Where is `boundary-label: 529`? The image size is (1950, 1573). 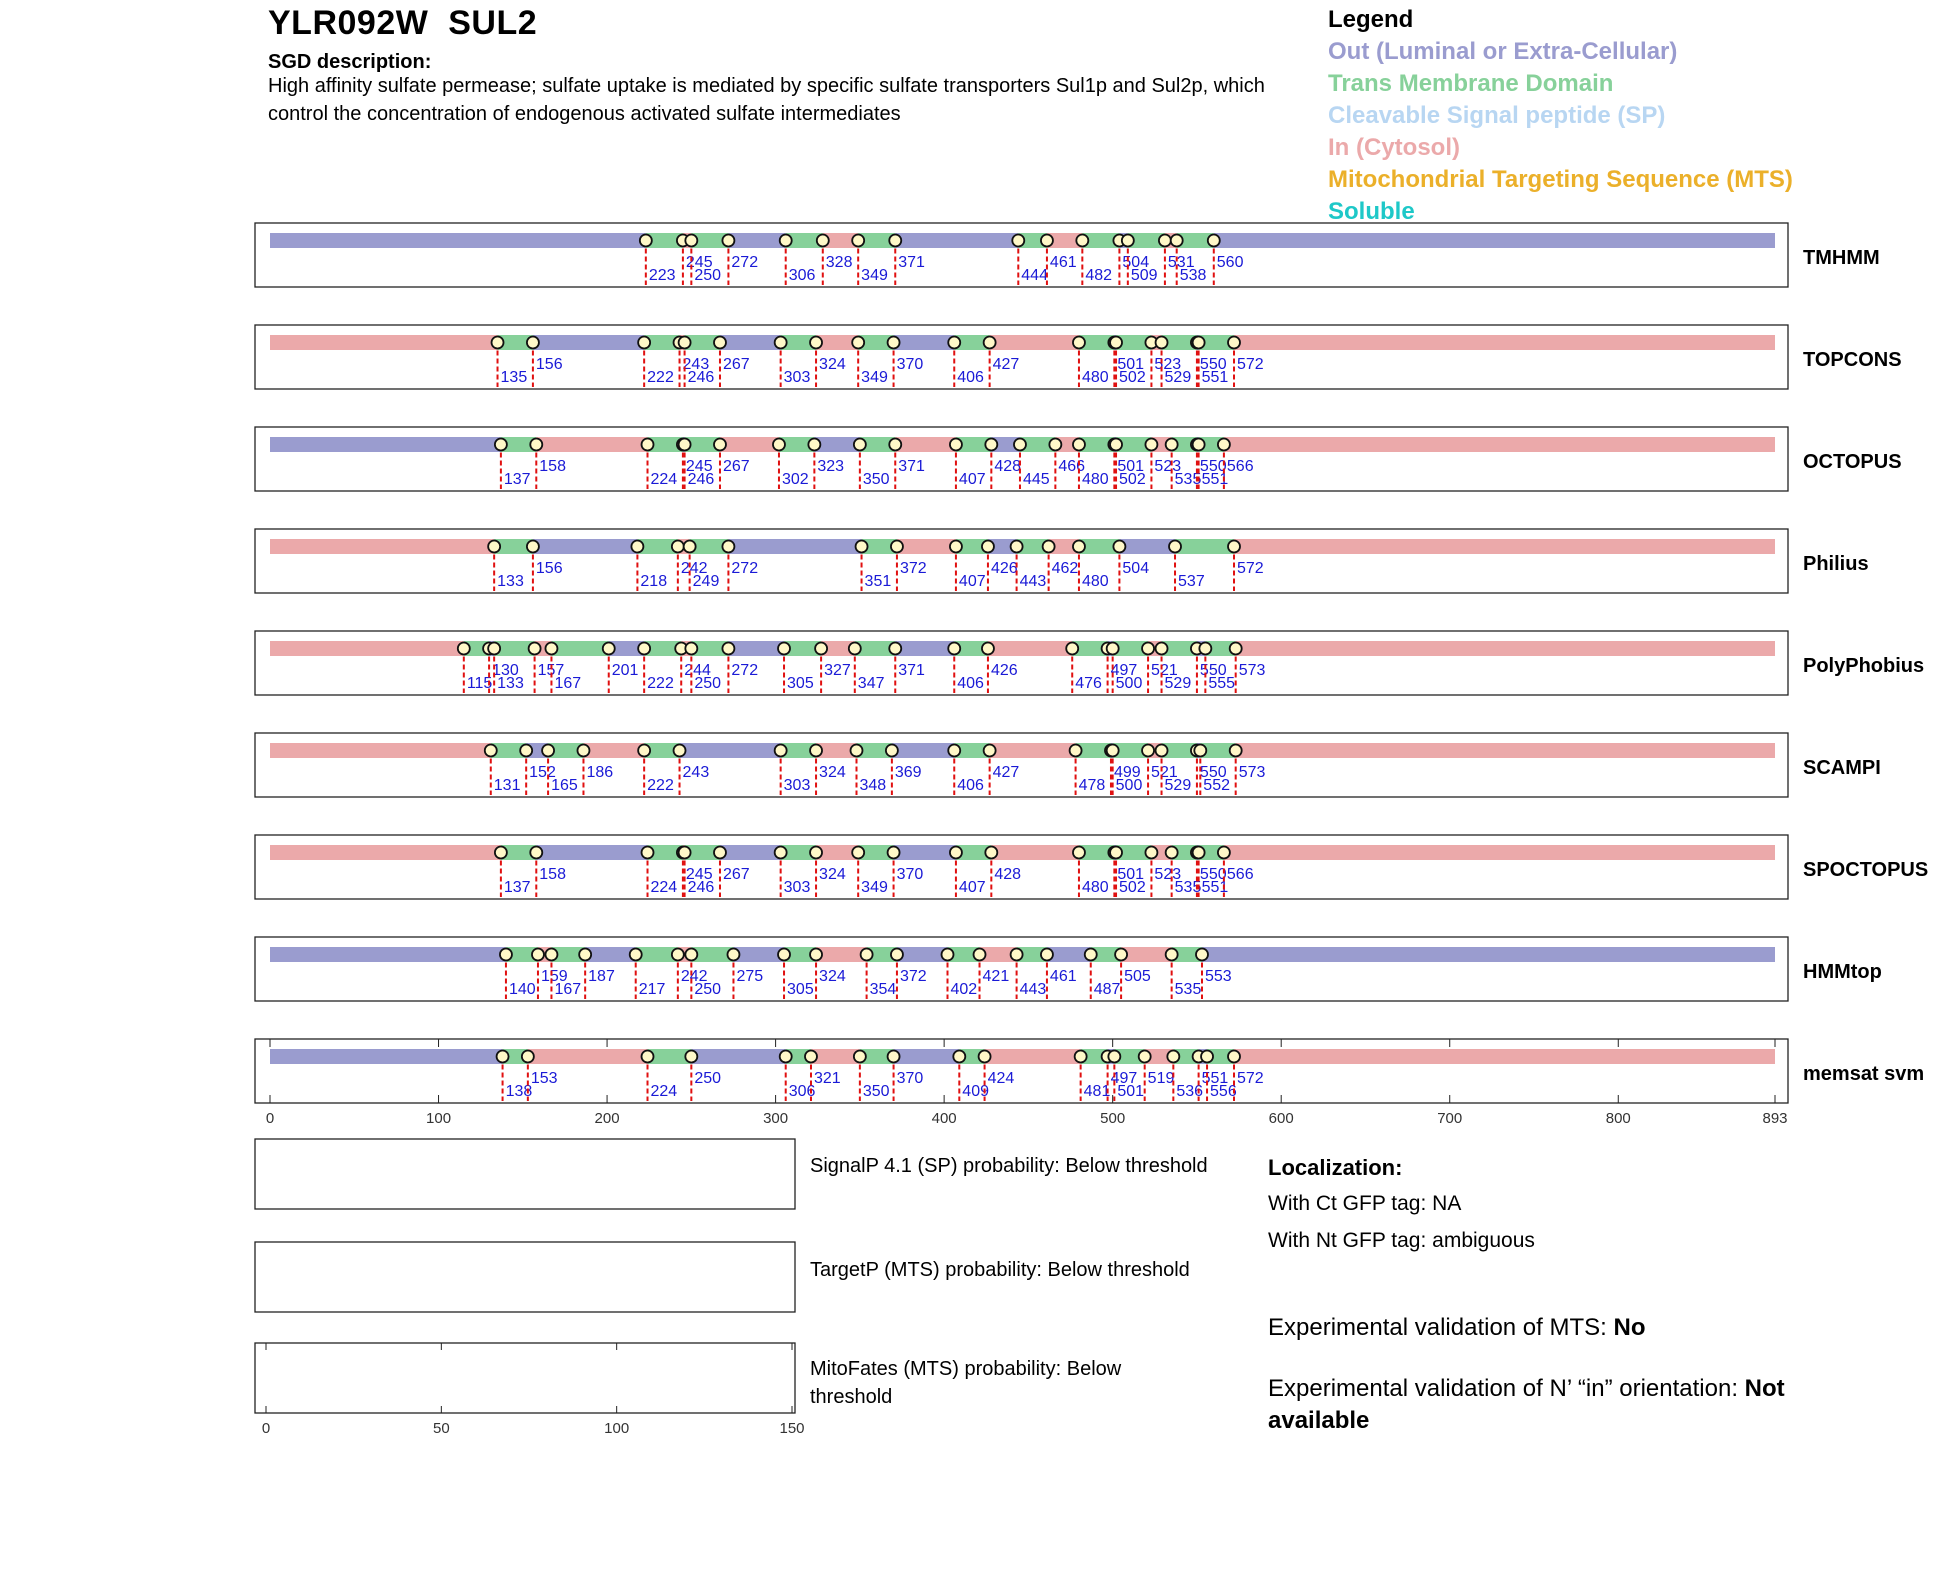 boundary-label: 529 is located at coordinates (1178, 785).